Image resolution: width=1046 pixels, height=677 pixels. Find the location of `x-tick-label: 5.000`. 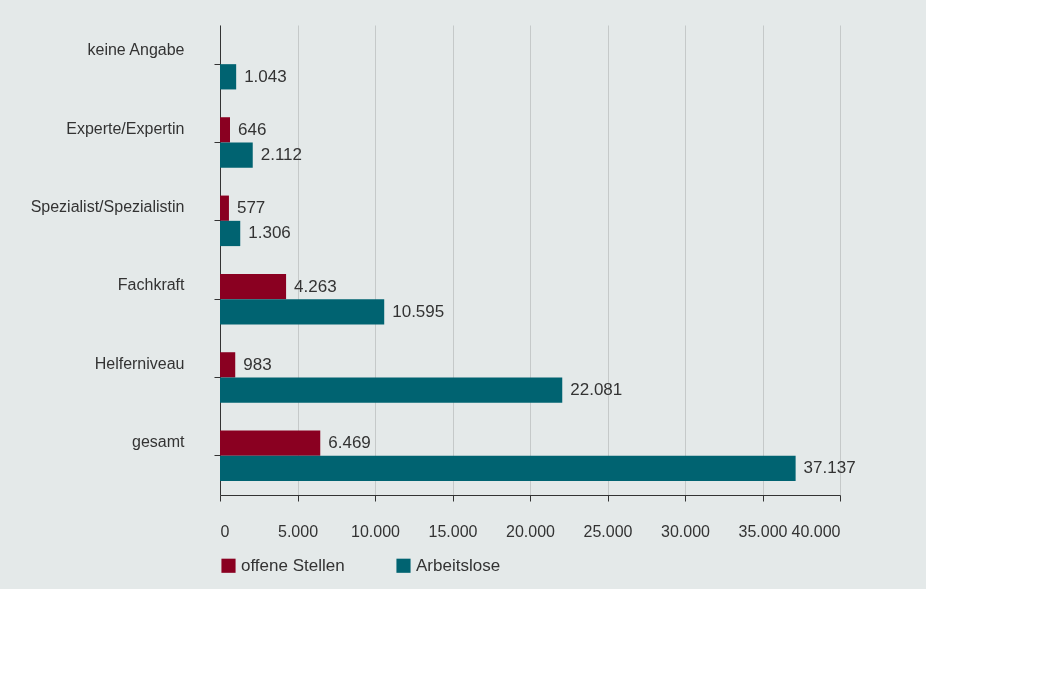

x-tick-label: 5.000 is located at coordinates (298, 531).